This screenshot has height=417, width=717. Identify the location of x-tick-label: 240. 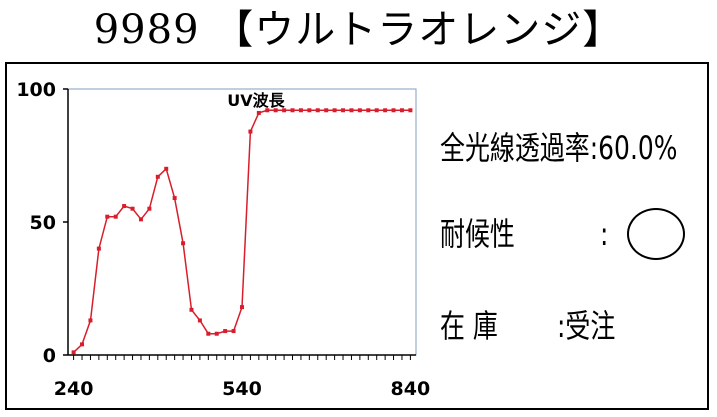
(74, 389).